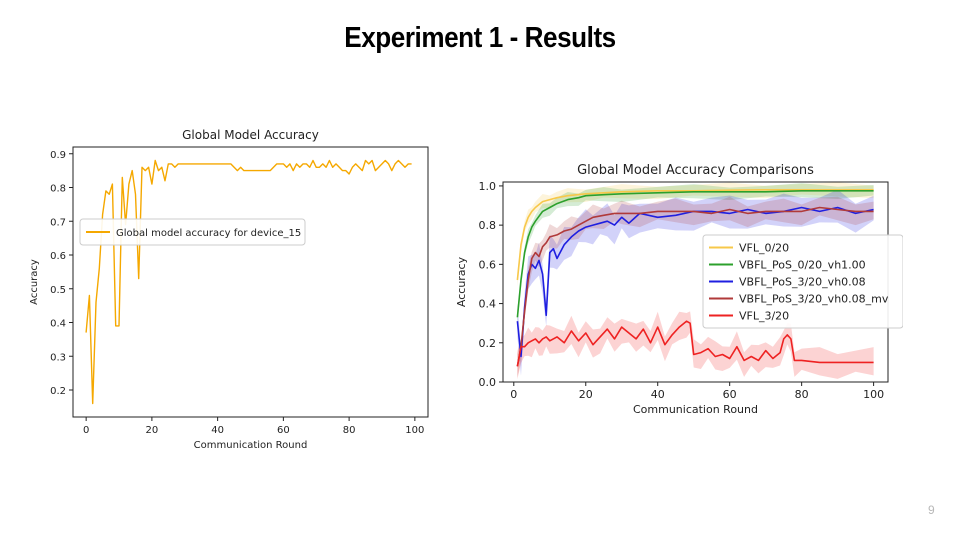 The image size is (960, 540). Describe the element at coordinates (814, 299) in the screenshot. I see `legend-label-3: VBFL_PoS_3/20_vh0.08_mv` at that location.